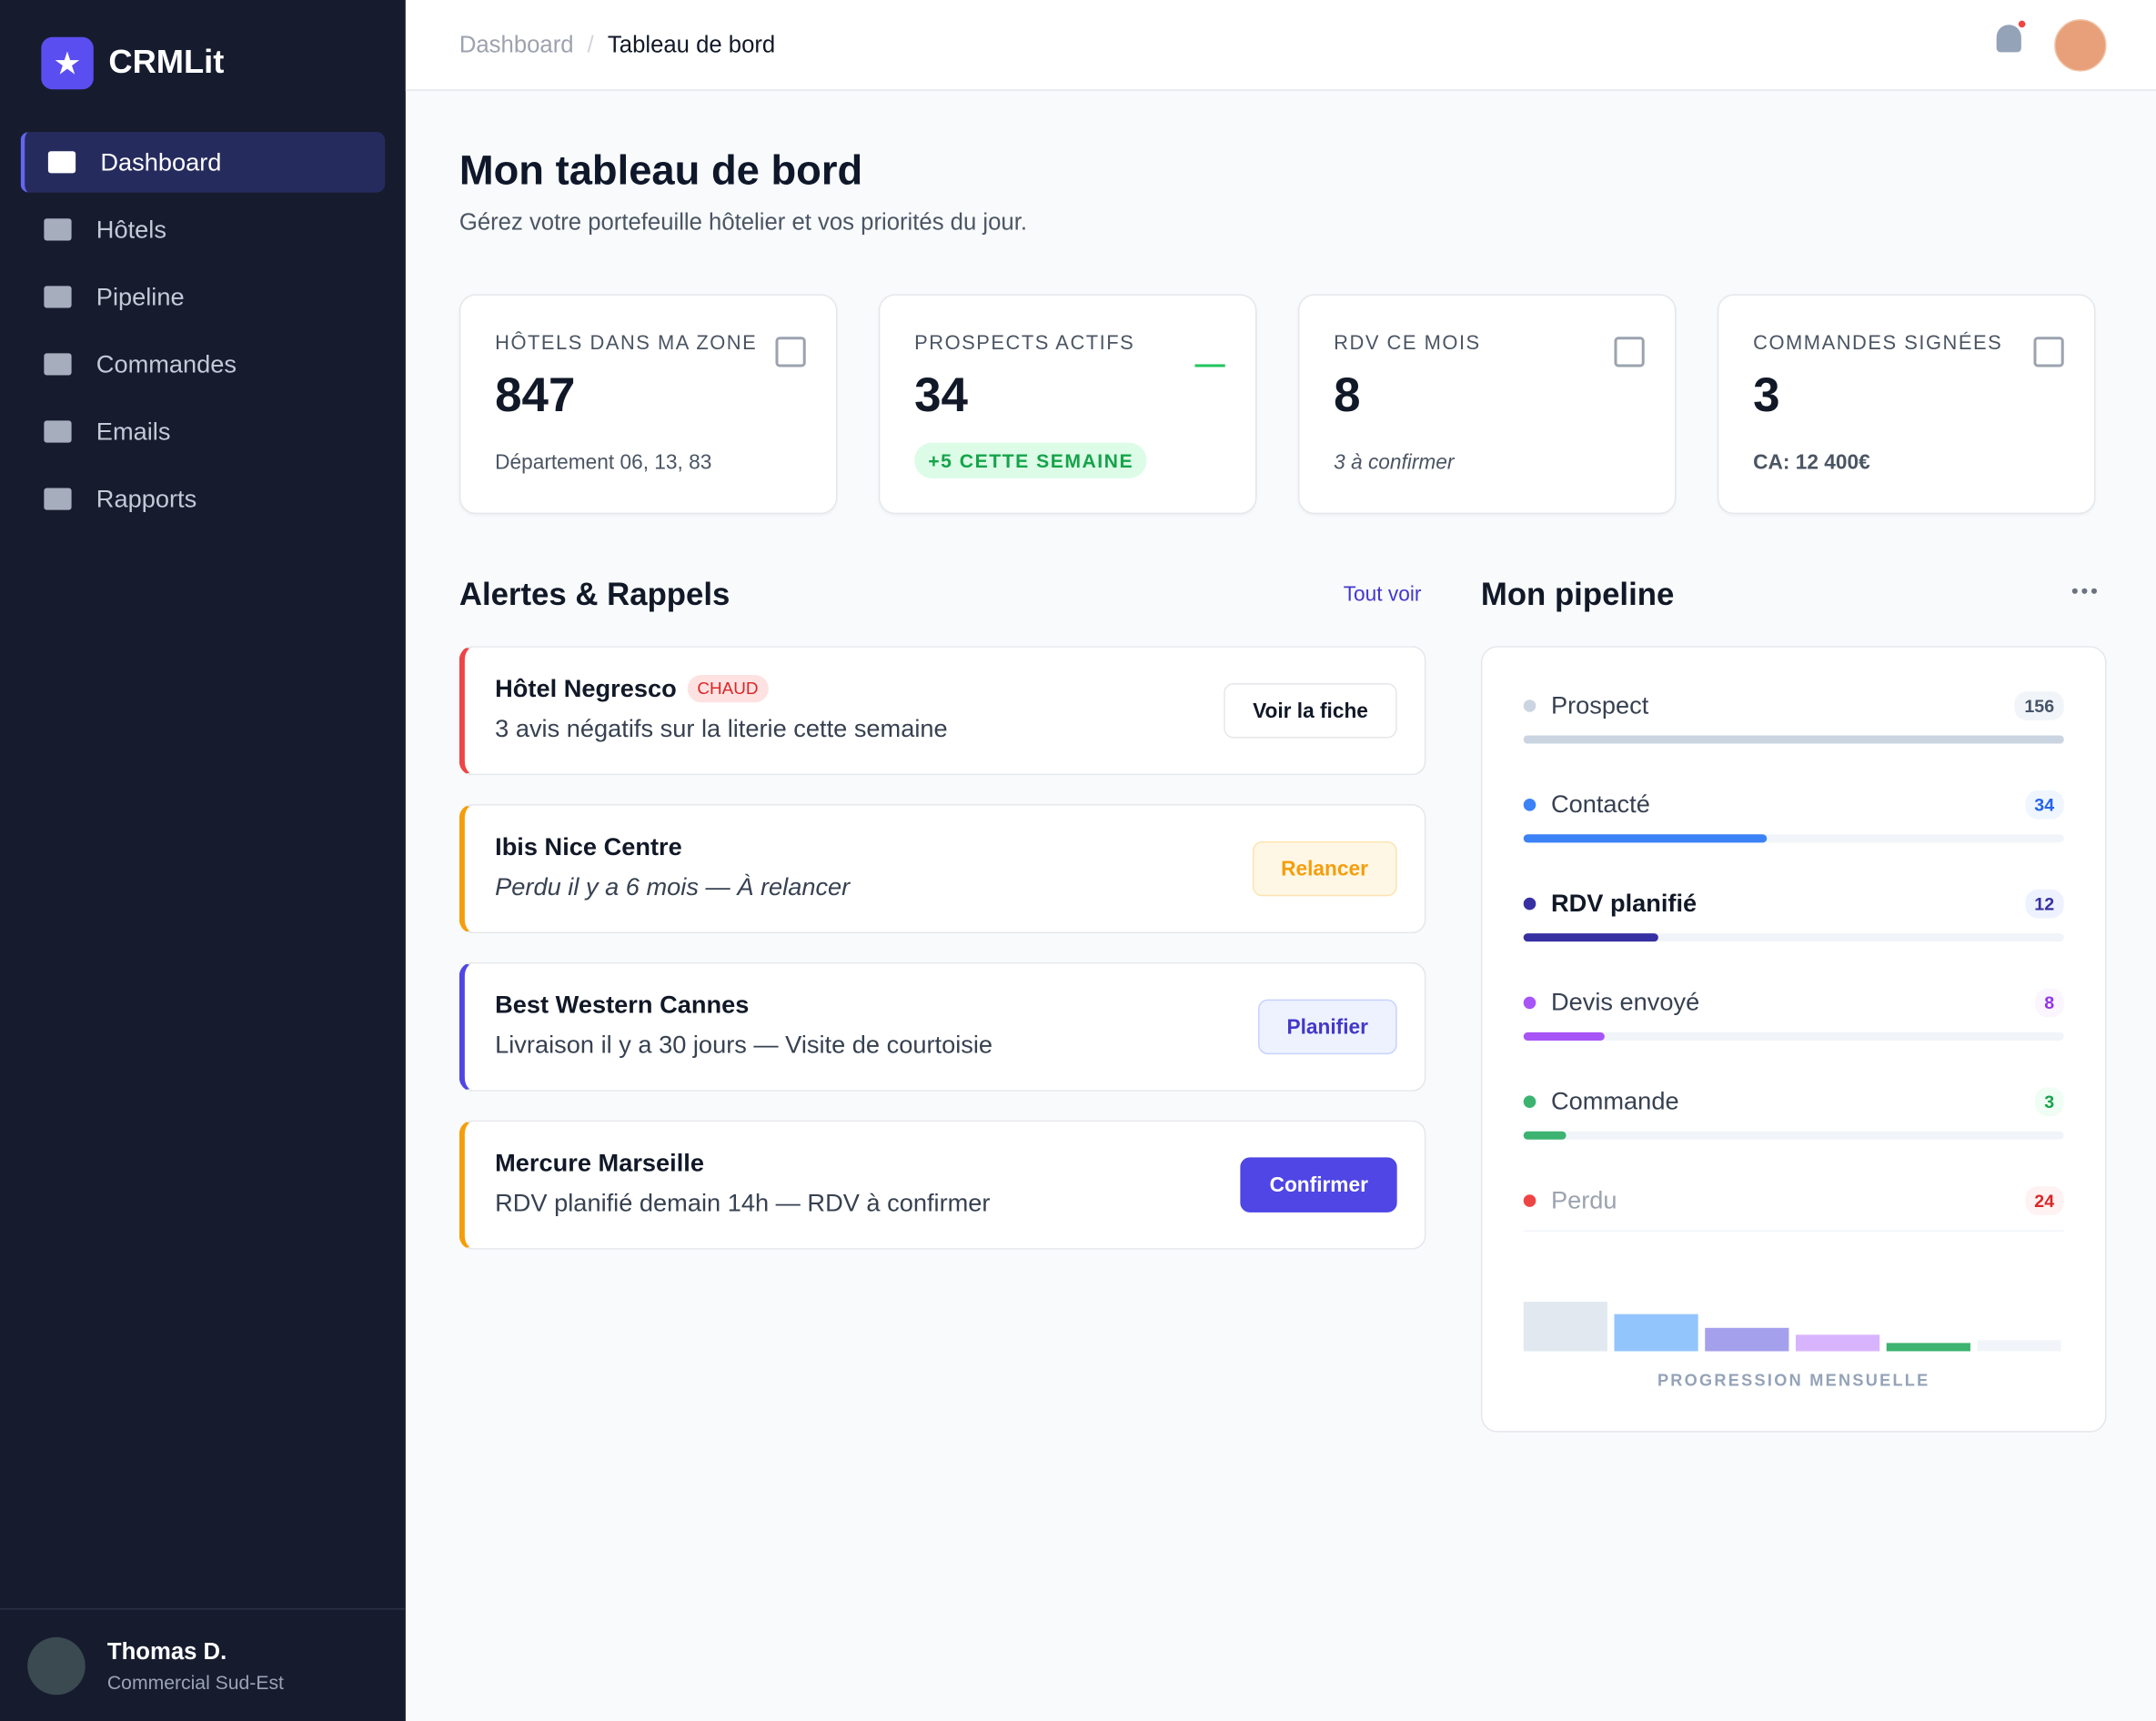 The height and width of the screenshot is (1721, 2156). What do you see at coordinates (622, 1005) in the screenshot?
I see `alert-title: Best Western Cannes` at bounding box center [622, 1005].